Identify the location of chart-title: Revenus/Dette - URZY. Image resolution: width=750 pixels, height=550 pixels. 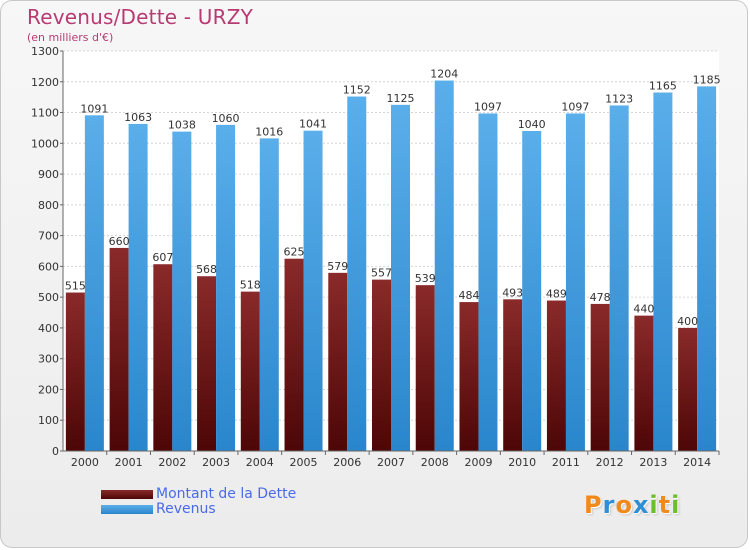
(140, 17).